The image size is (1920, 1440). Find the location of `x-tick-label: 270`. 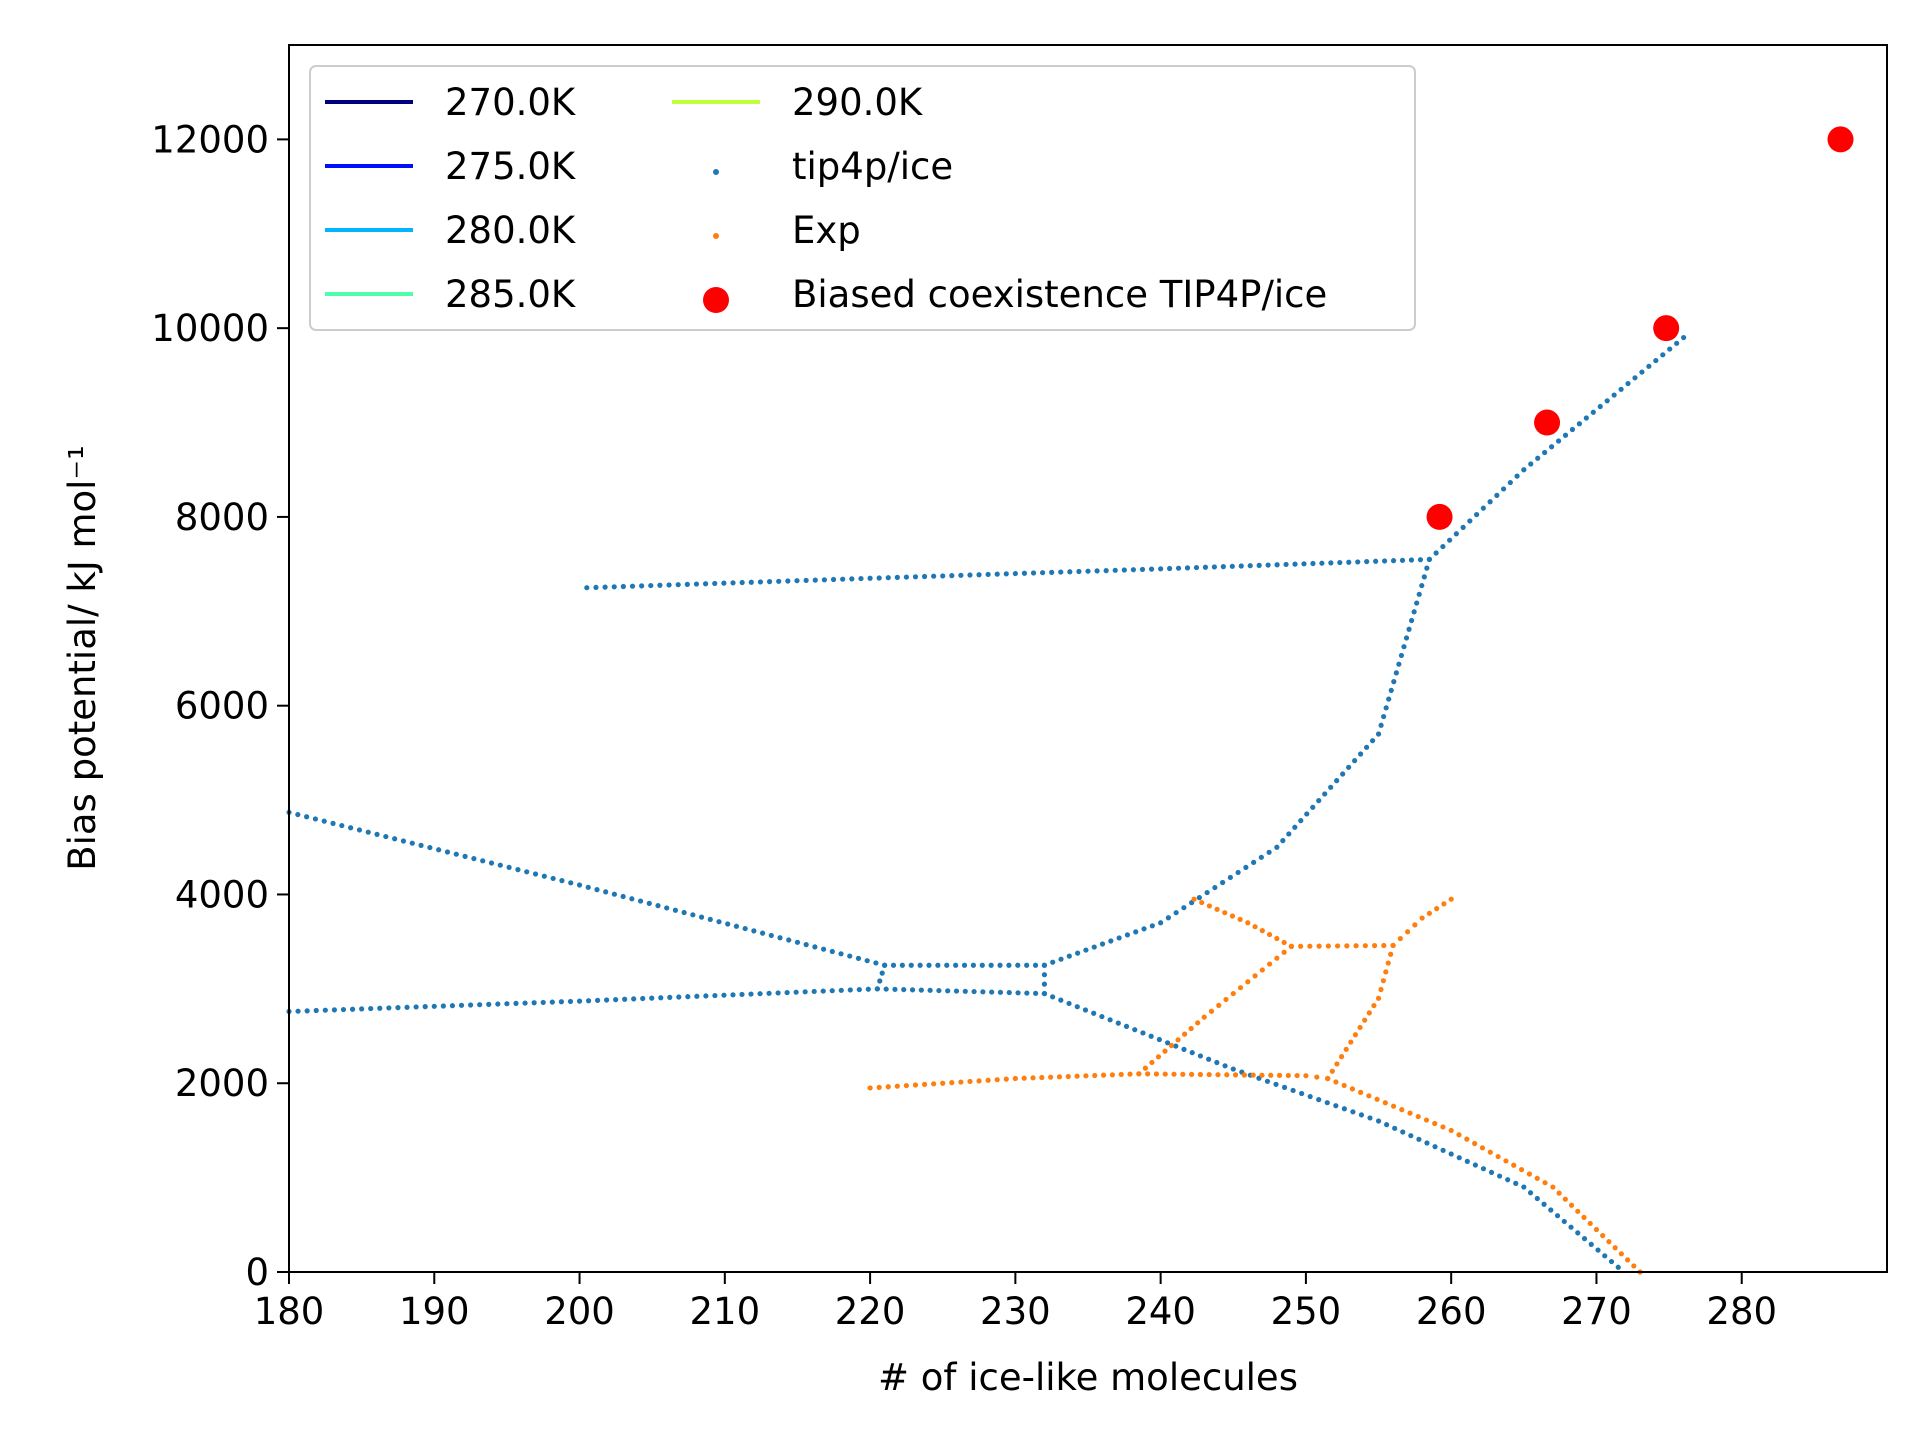

x-tick-label: 270 is located at coordinates (1596, 1311).